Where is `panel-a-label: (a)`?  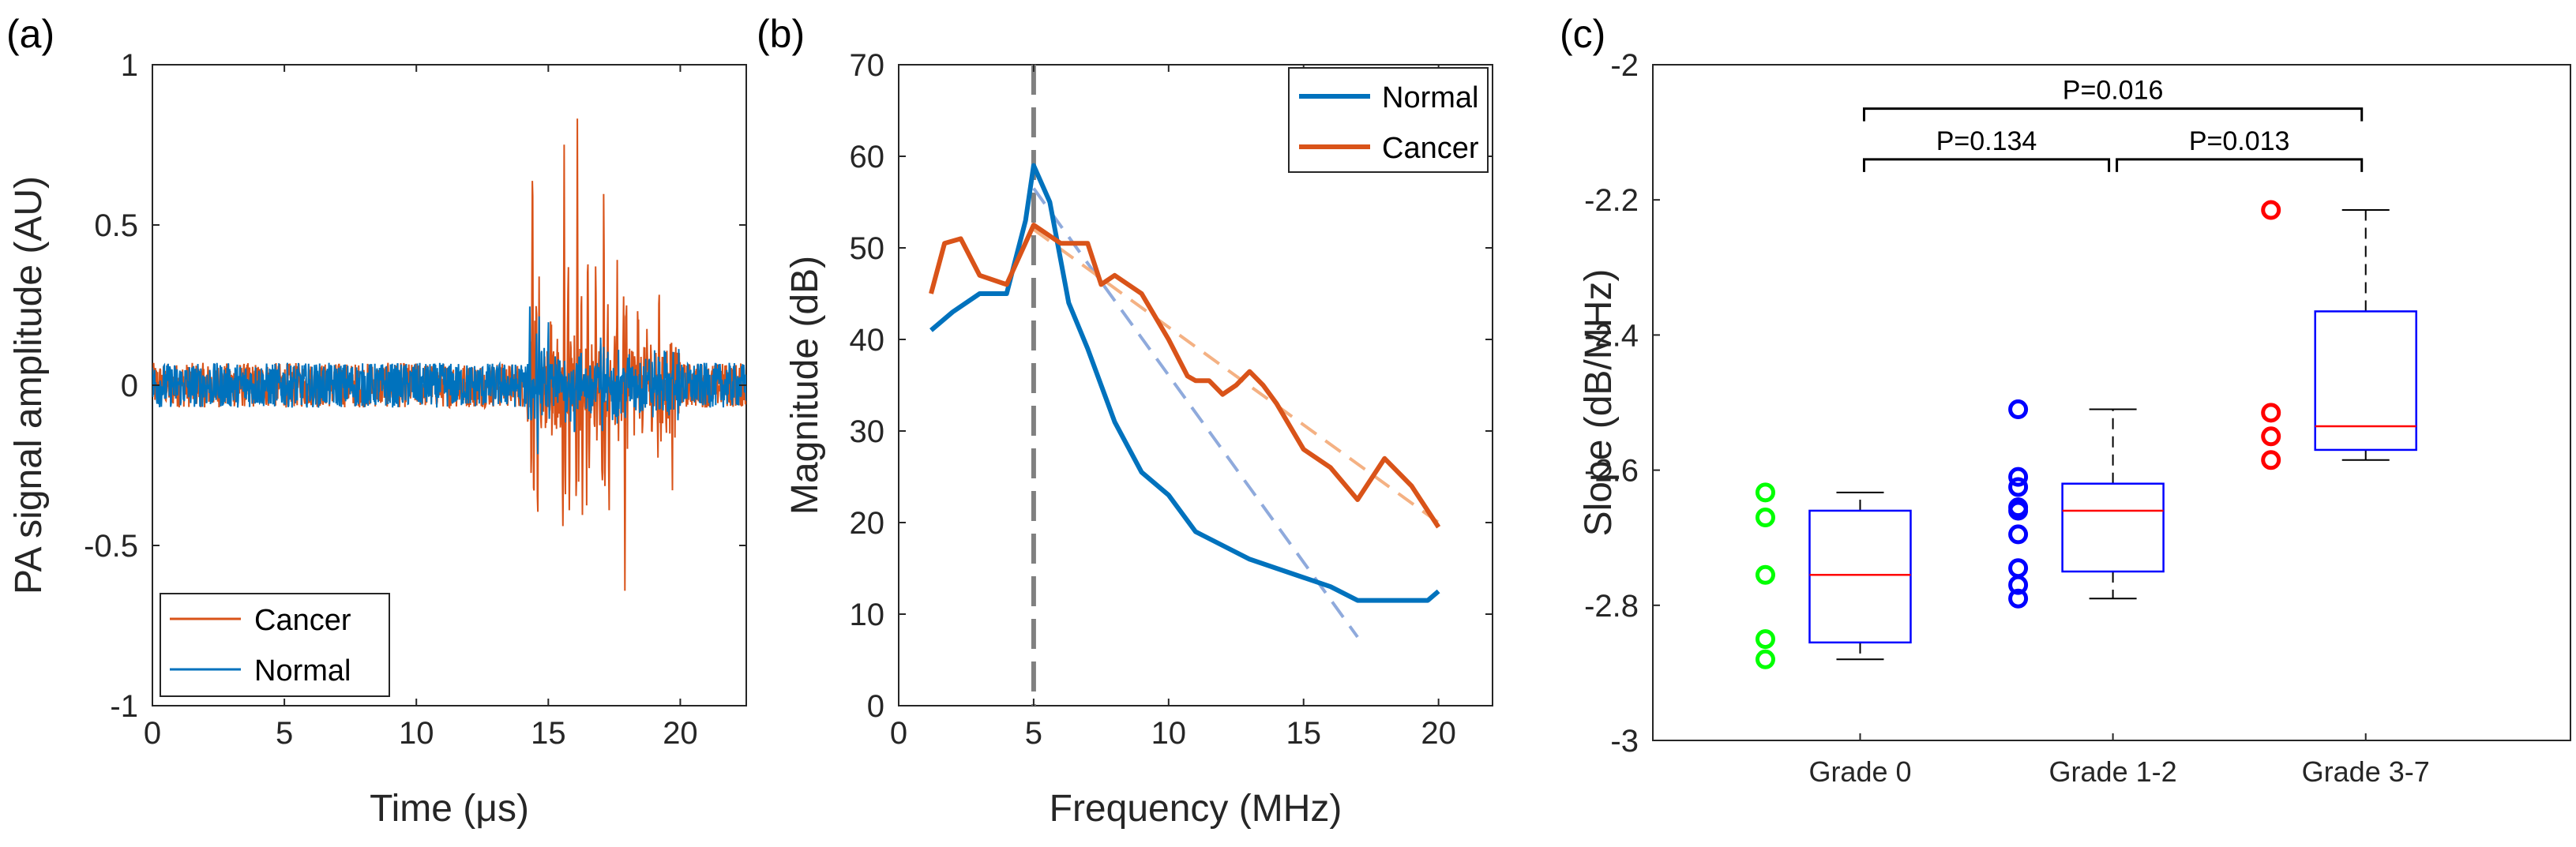 panel-a-label: (a) is located at coordinates (30, 34).